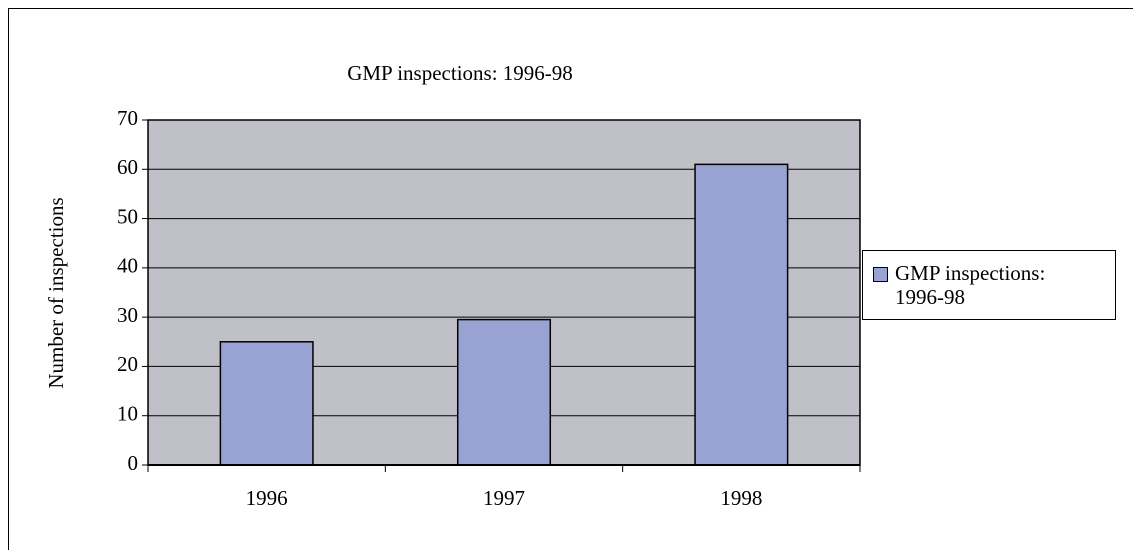  I want to click on y-tick-label: 10, so click(127, 414).